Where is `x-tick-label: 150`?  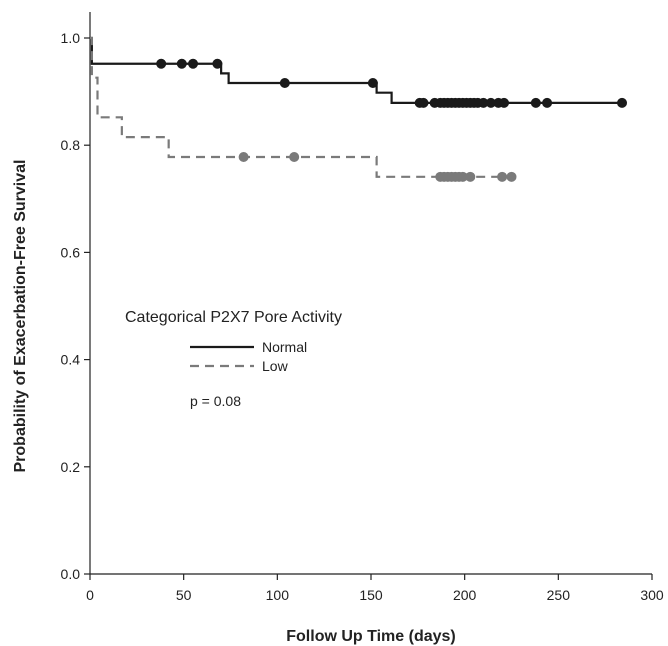
x-tick-label: 150 is located at coordinates (371, 595).